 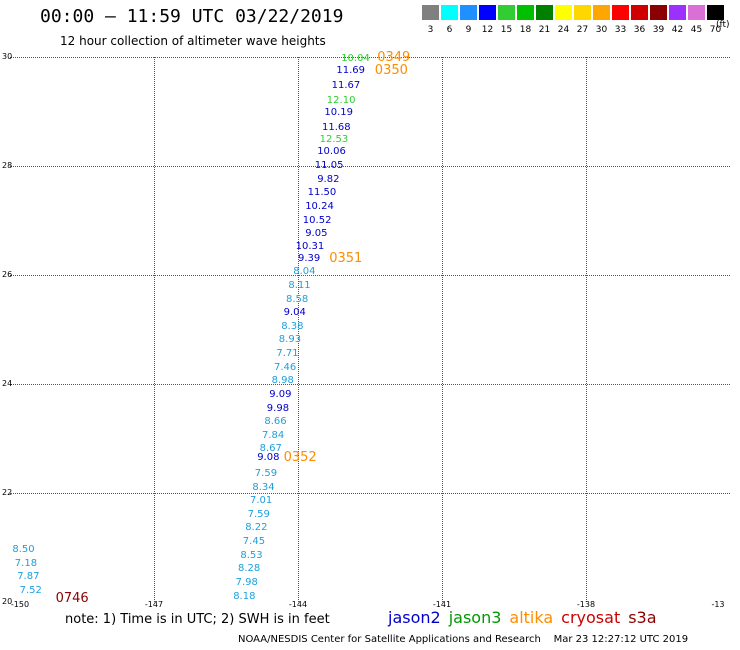 I want to click on scale-label: 3, so click(x=430, y=30).